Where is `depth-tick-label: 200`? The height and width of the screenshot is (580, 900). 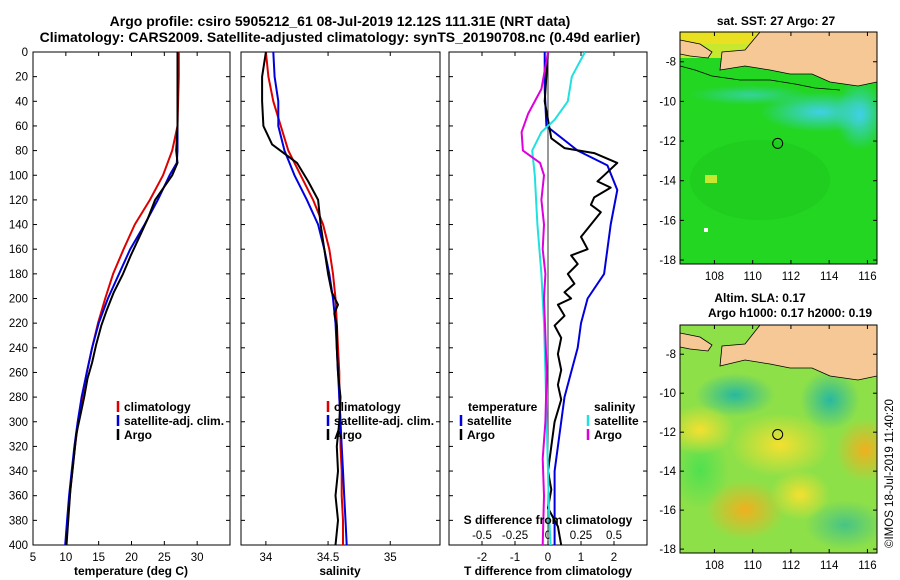 depth-tick-label: 200 is located at coordinates (18, 300).